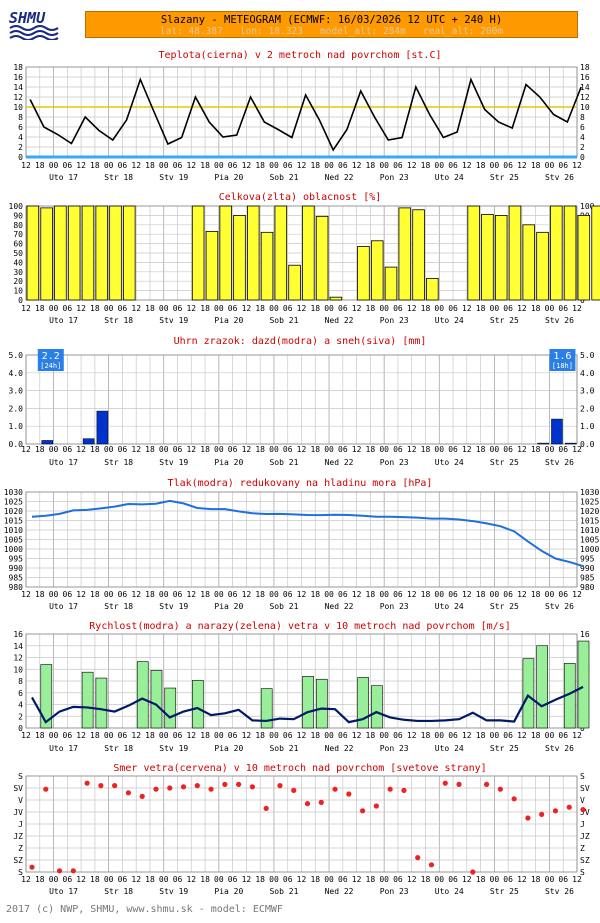  What do you see at coordinates (13, 492) in the screenshot?
I see `y-tick-label-left: 1030` at bounding box center [13, 492].